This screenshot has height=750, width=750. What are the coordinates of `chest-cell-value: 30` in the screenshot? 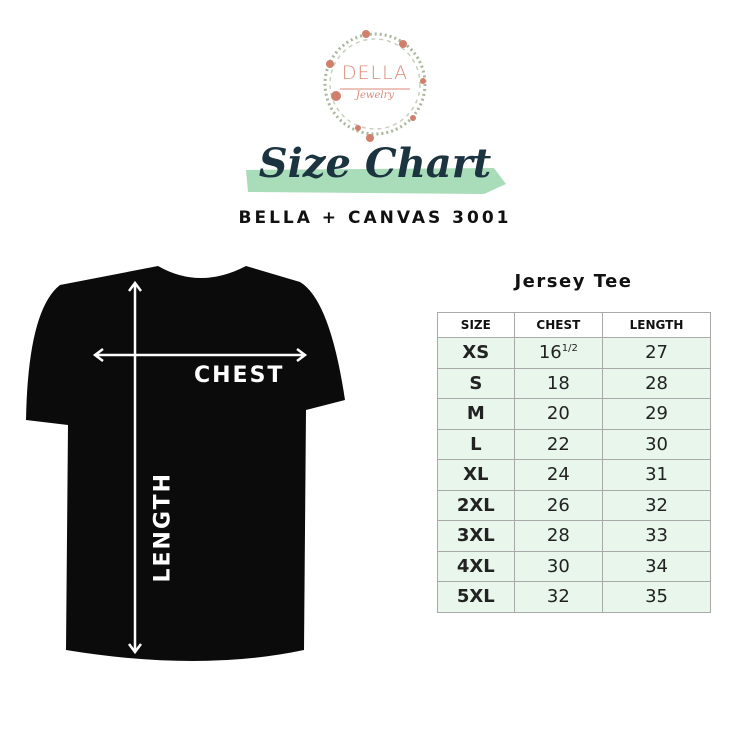 It's located at (558, 566).